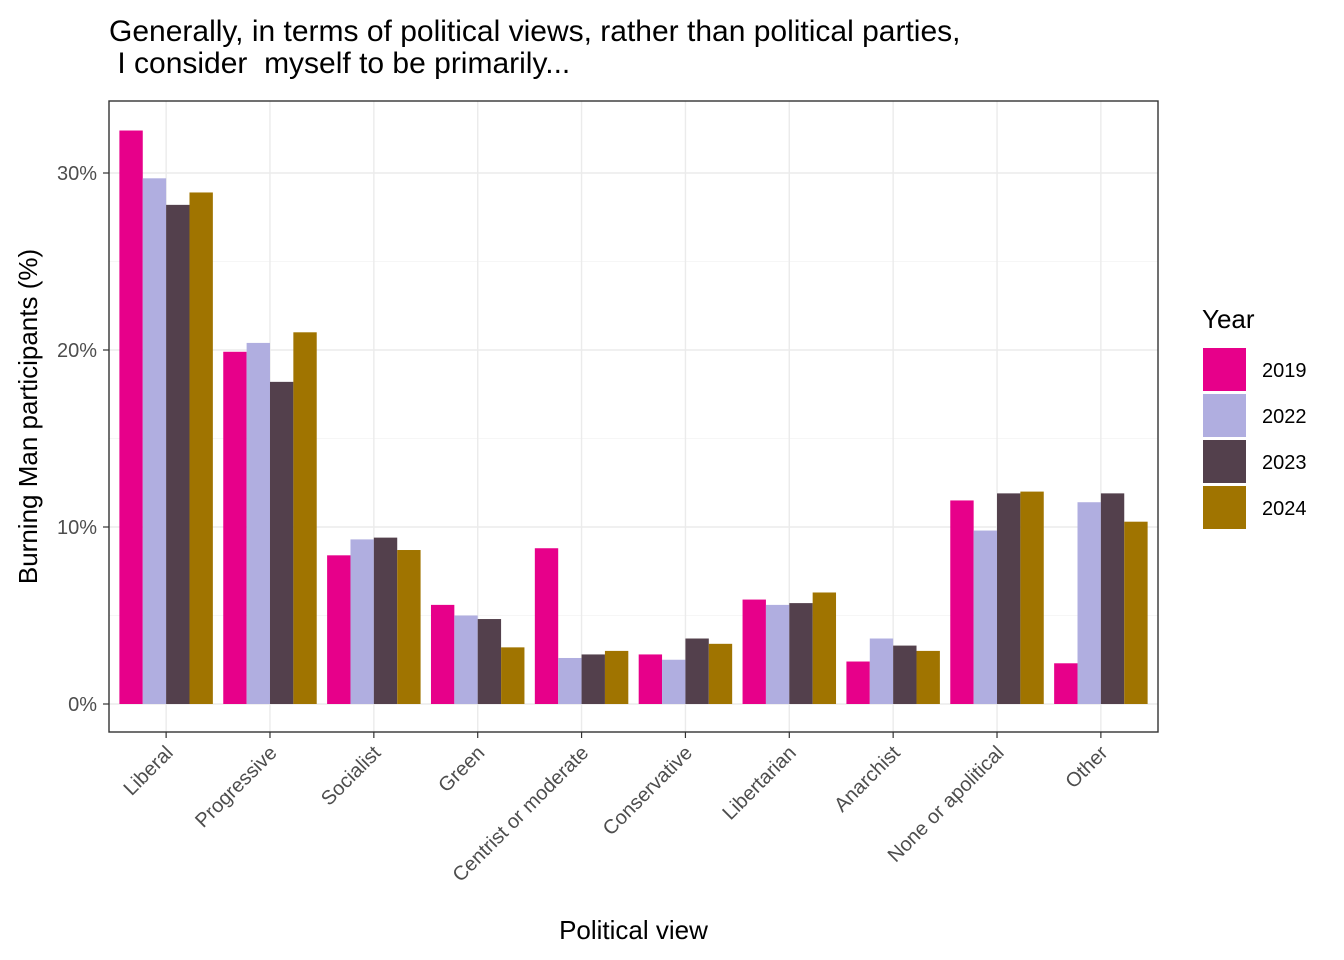 This screenshot has width=1344, height=960. I want to click on bar-2019-liberal, so click(131, 417).